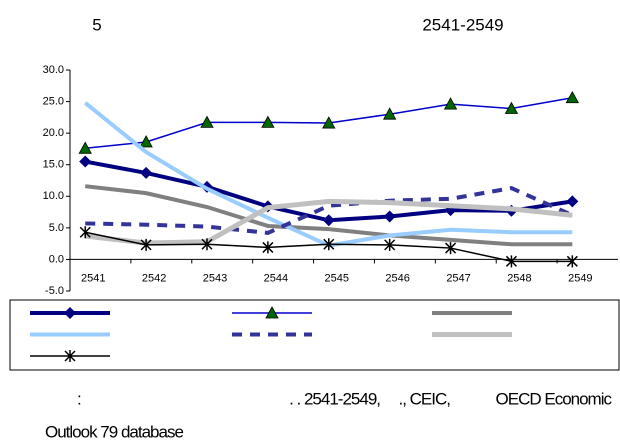 The height and width of the screenshot is (446, 620). Describe the element at coordinates (53, 165) in the screenshot. I see `y-tick-label: 15.0` at that location.